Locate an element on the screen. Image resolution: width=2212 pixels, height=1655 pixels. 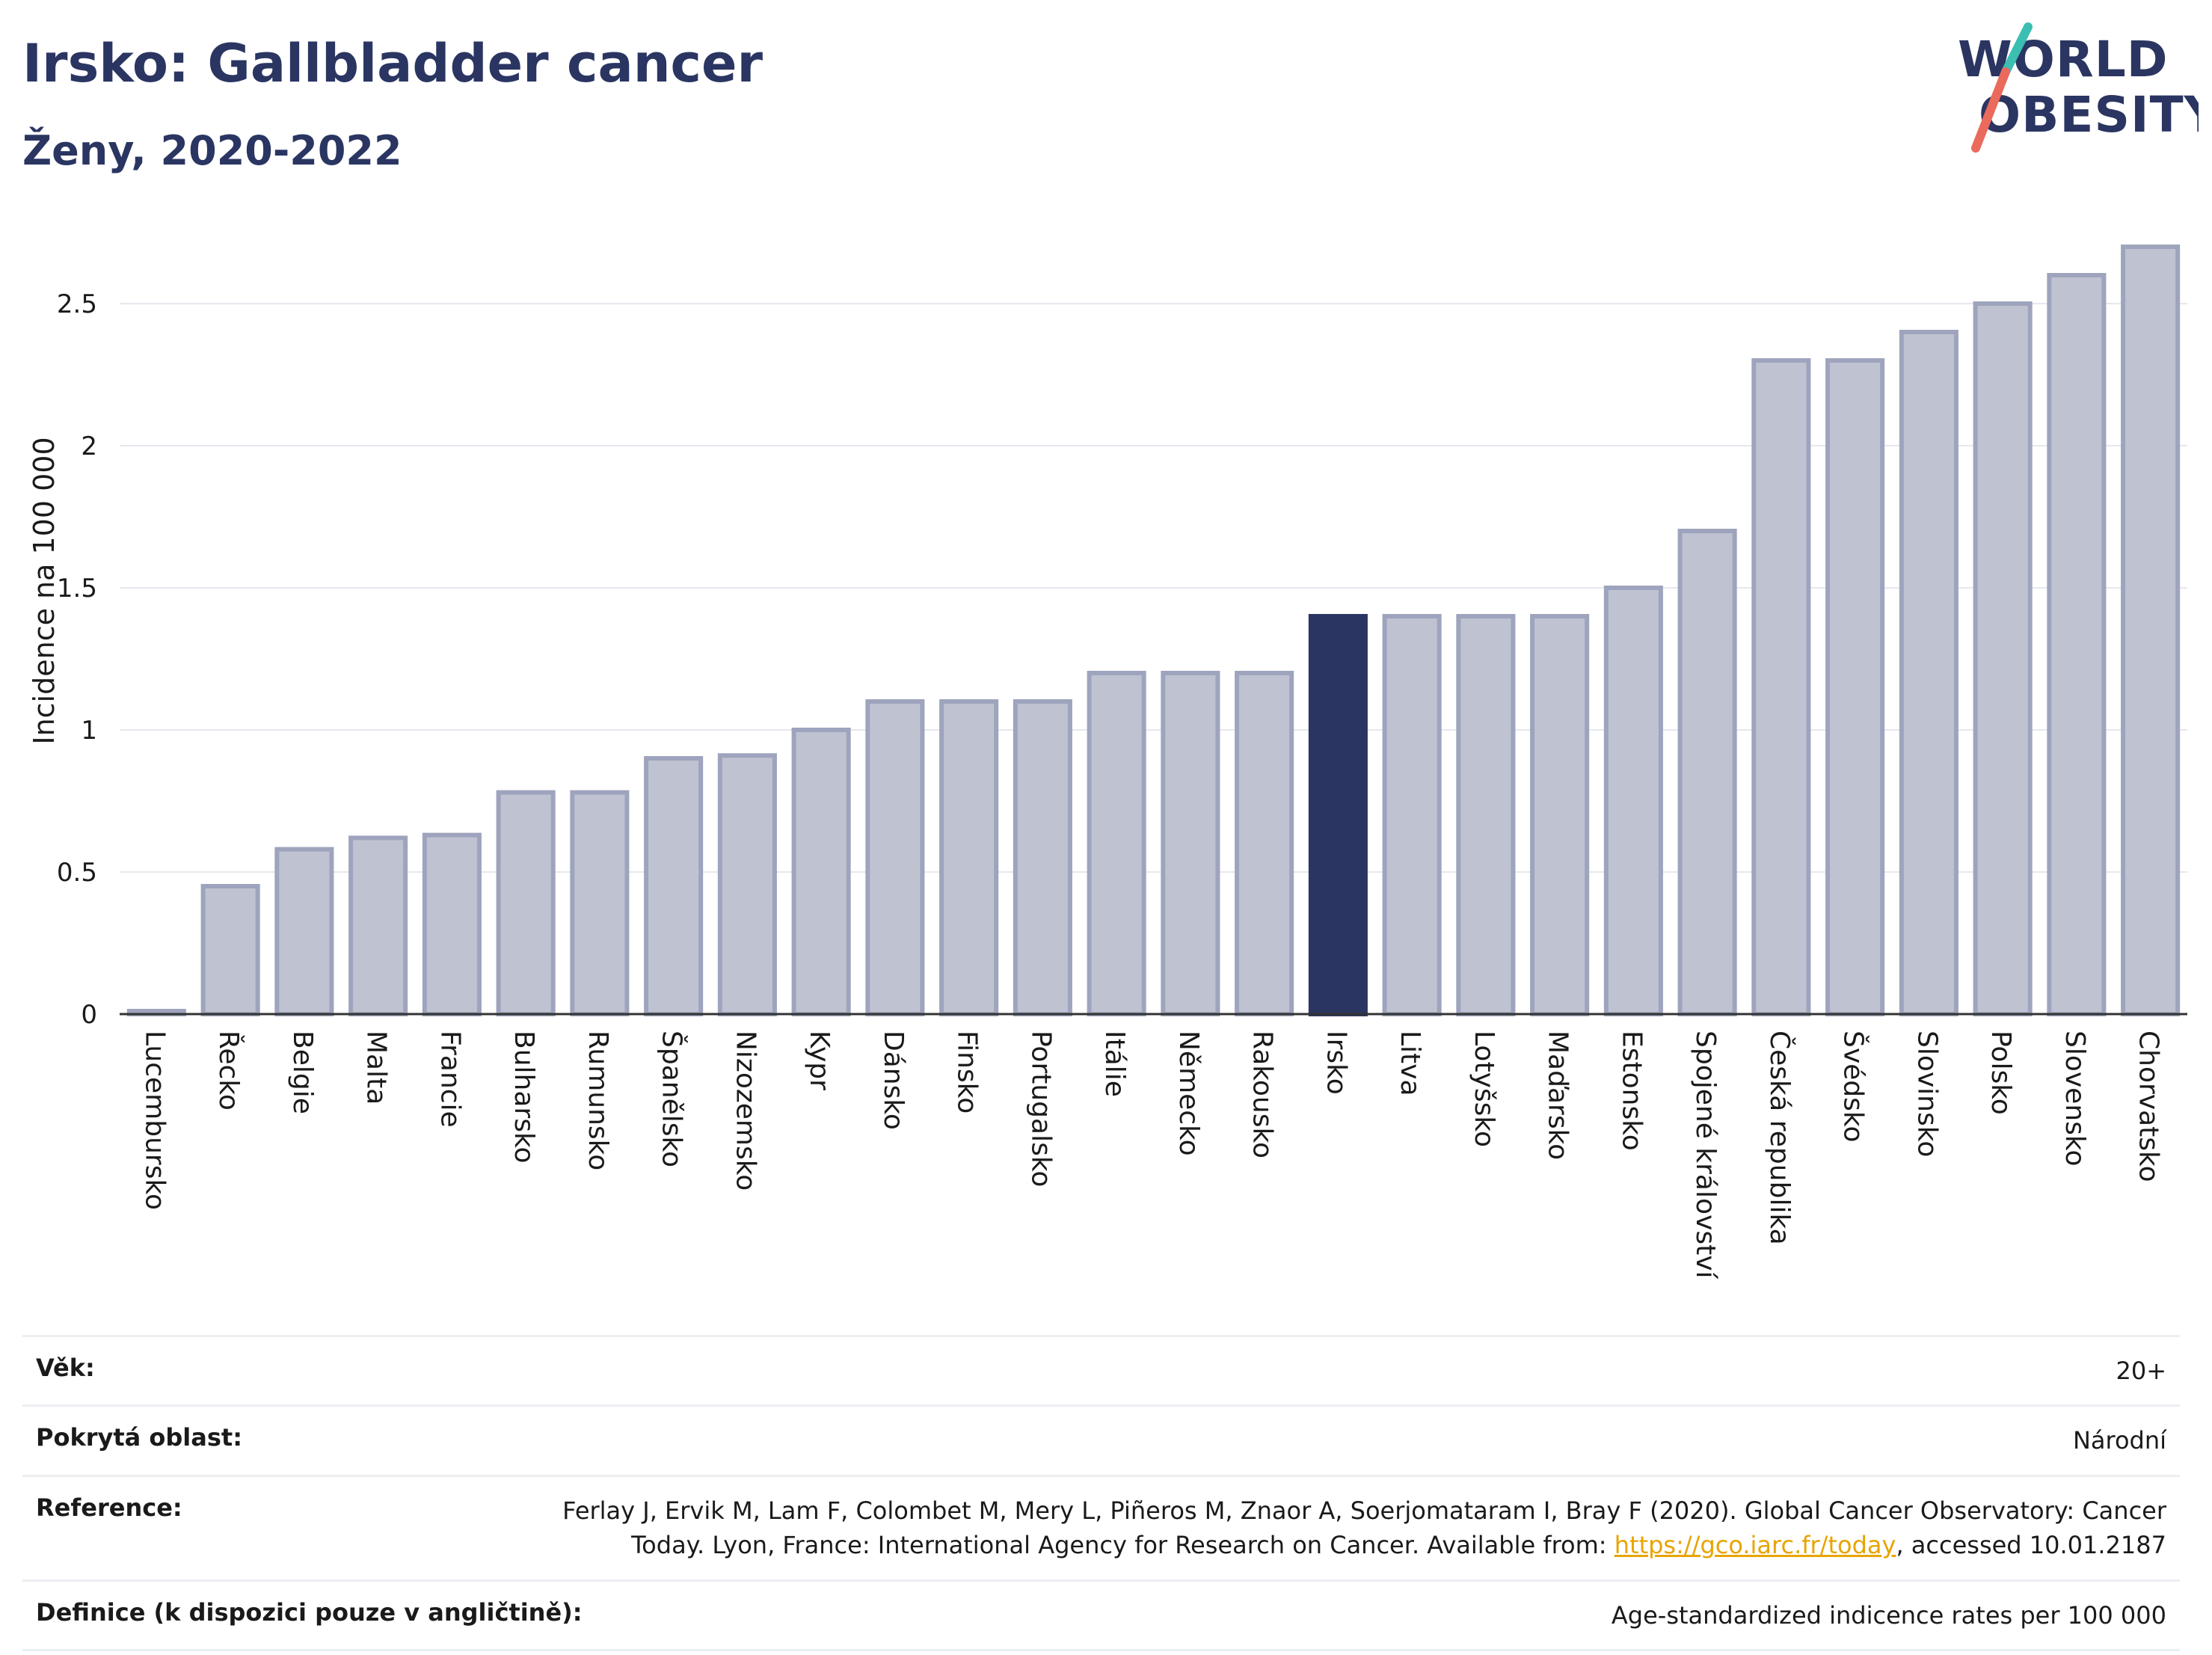
x-tick-label: Litva is located at coordinates (1410, 1063).